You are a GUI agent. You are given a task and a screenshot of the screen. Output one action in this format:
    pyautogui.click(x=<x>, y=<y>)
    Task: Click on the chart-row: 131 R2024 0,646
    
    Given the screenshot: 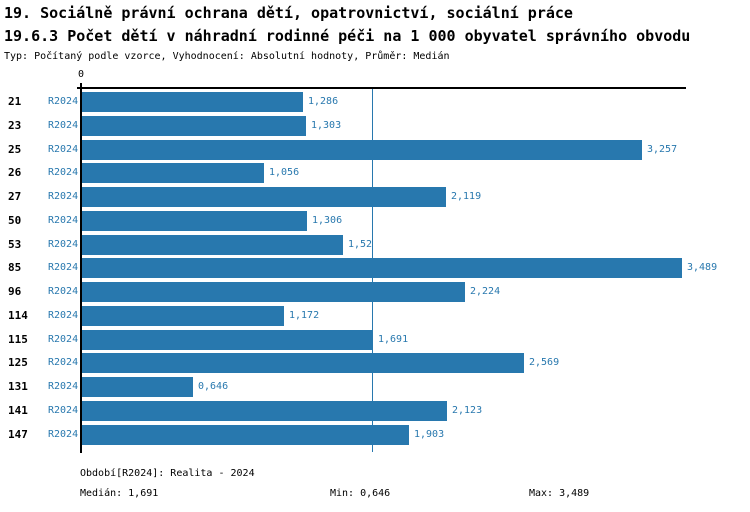 What is the action you would take?
    pyautogui.click(x=375, y=387)
    